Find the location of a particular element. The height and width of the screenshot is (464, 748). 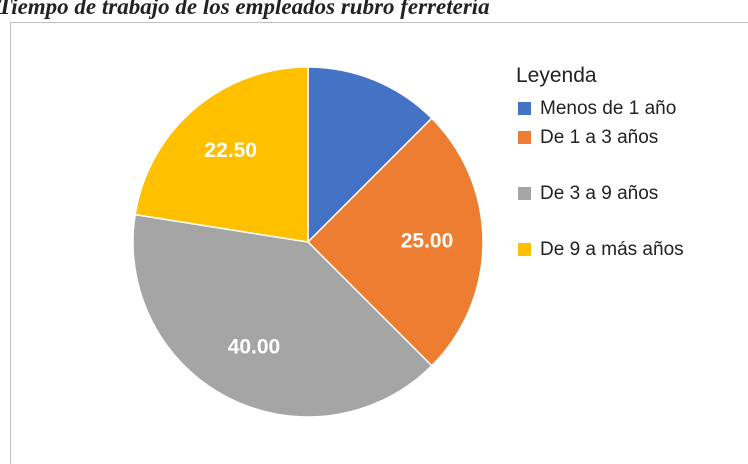

legend-label: De 1 a 3 años is located at coordinates (599, 137).